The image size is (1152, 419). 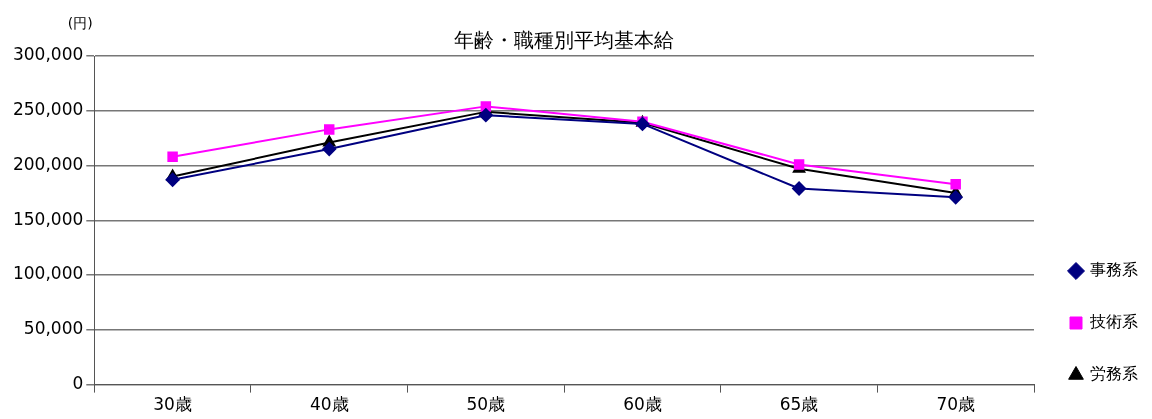 I want to click on y-tick-label: 200,000, so click(x=48, y=163).